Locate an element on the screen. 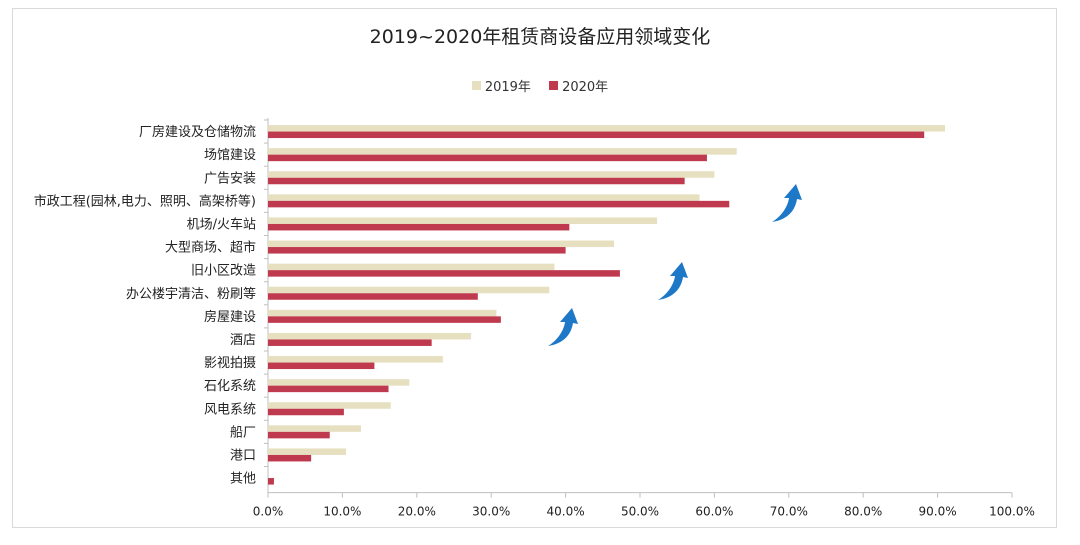 Image resolution: width=1080 pixels, height=545 pixels. x-tick-label: 50.0% is located at coordinates (640, 512).